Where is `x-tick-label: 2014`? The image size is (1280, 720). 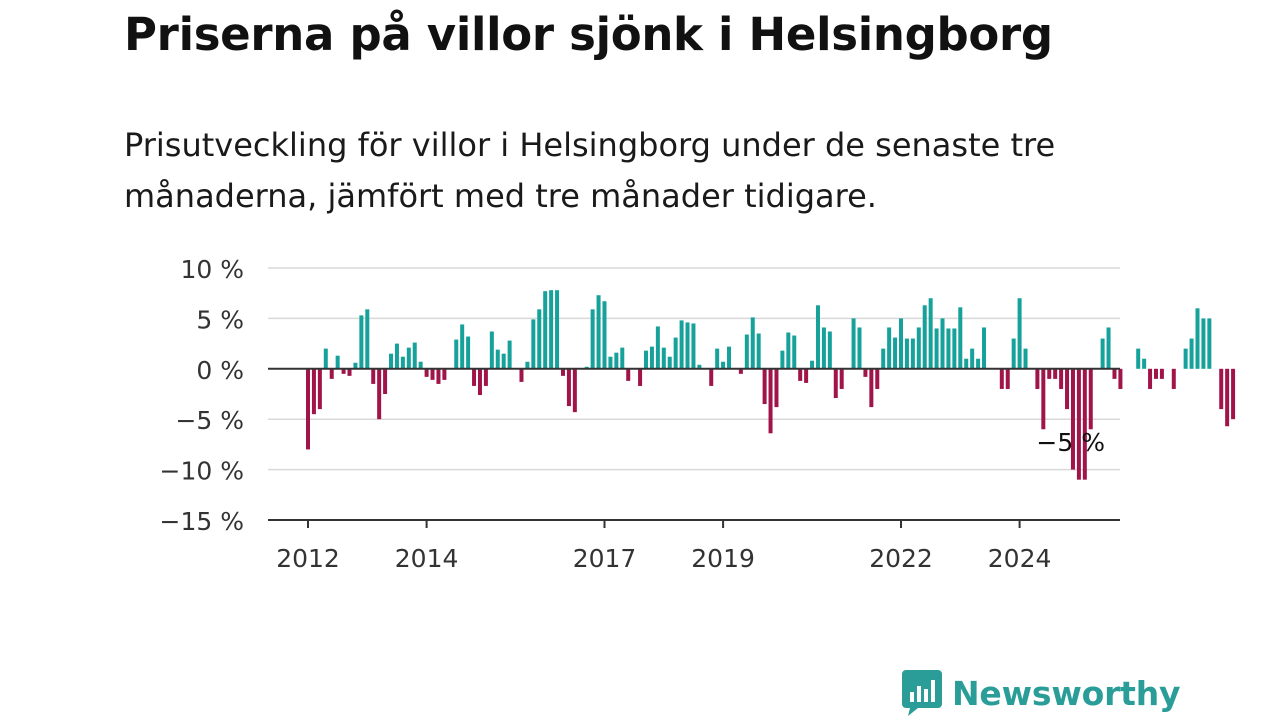 x-tick-label: 2014 is located at coordinates (427, 558).